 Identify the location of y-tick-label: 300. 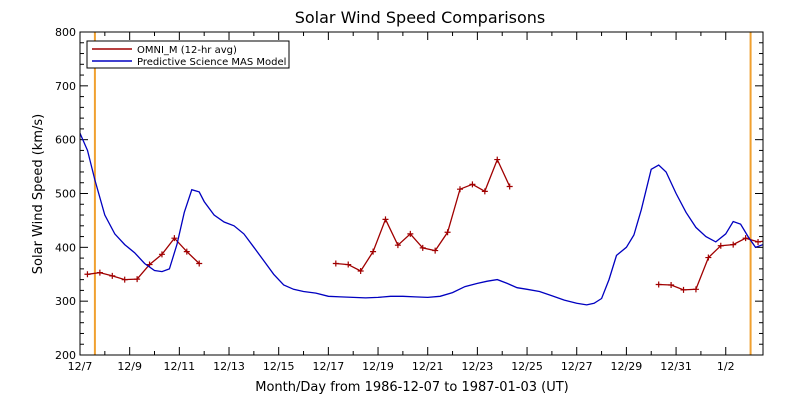
(65, 301).